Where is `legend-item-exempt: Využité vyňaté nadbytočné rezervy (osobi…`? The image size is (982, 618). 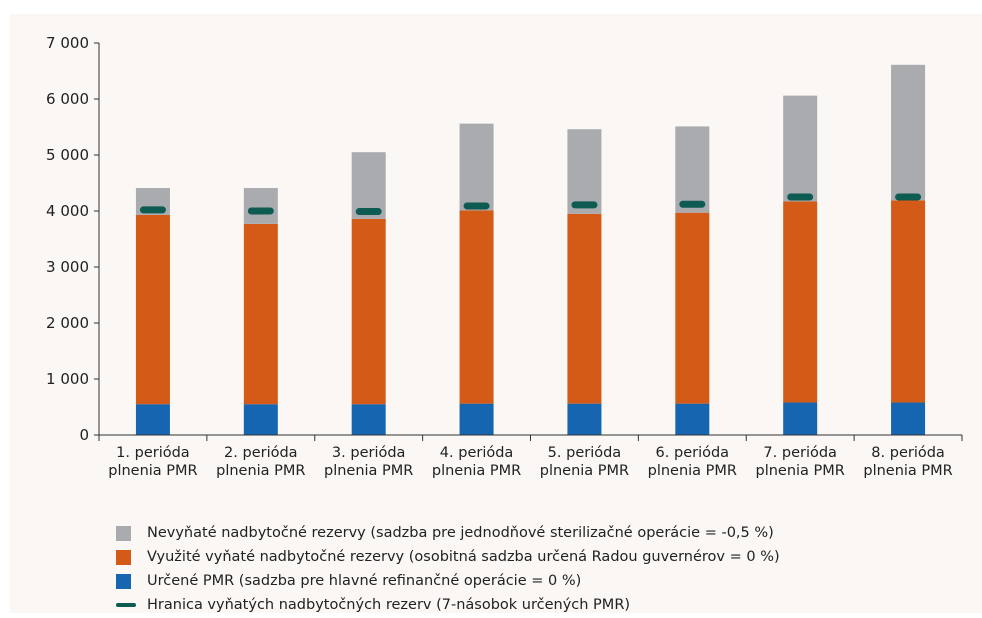
legend-item-exempt: Využité vyňaté nadbytočné rezervy (osobi… is located at coordinates (448, 557).